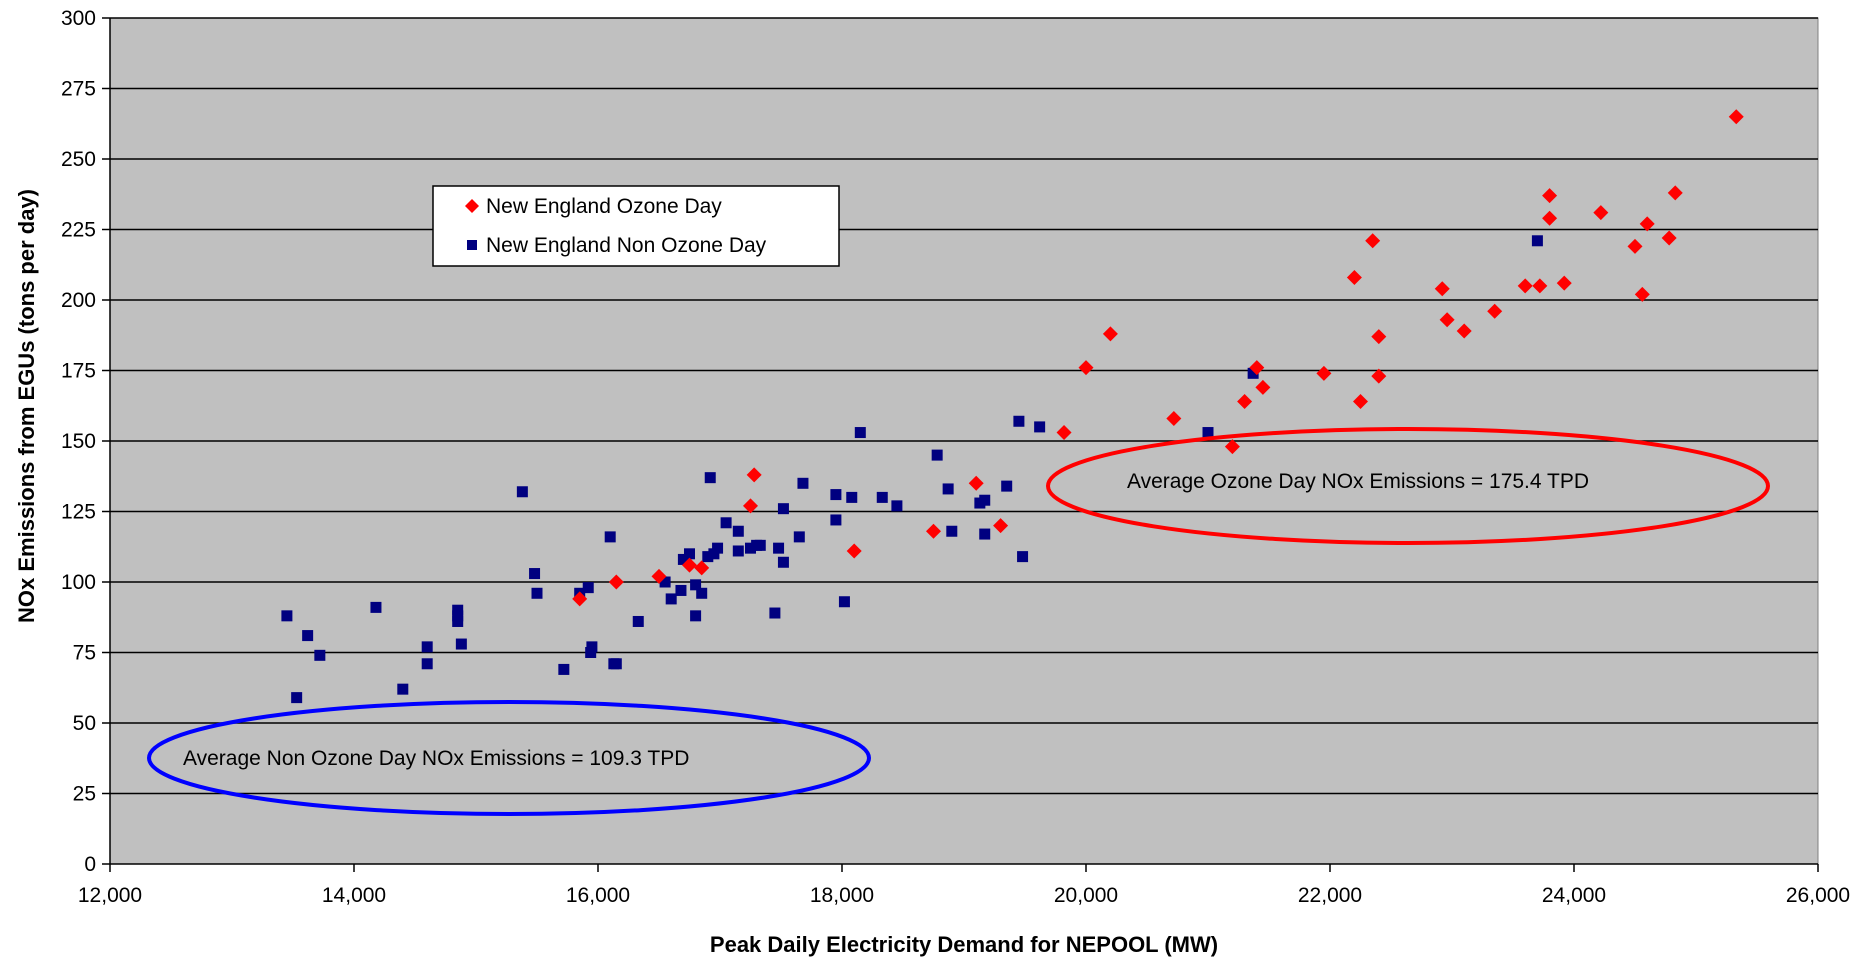  Describe the element at coordinates (842, 895) in the screenshot. I see `x-tick-label: 18,000` at that location.